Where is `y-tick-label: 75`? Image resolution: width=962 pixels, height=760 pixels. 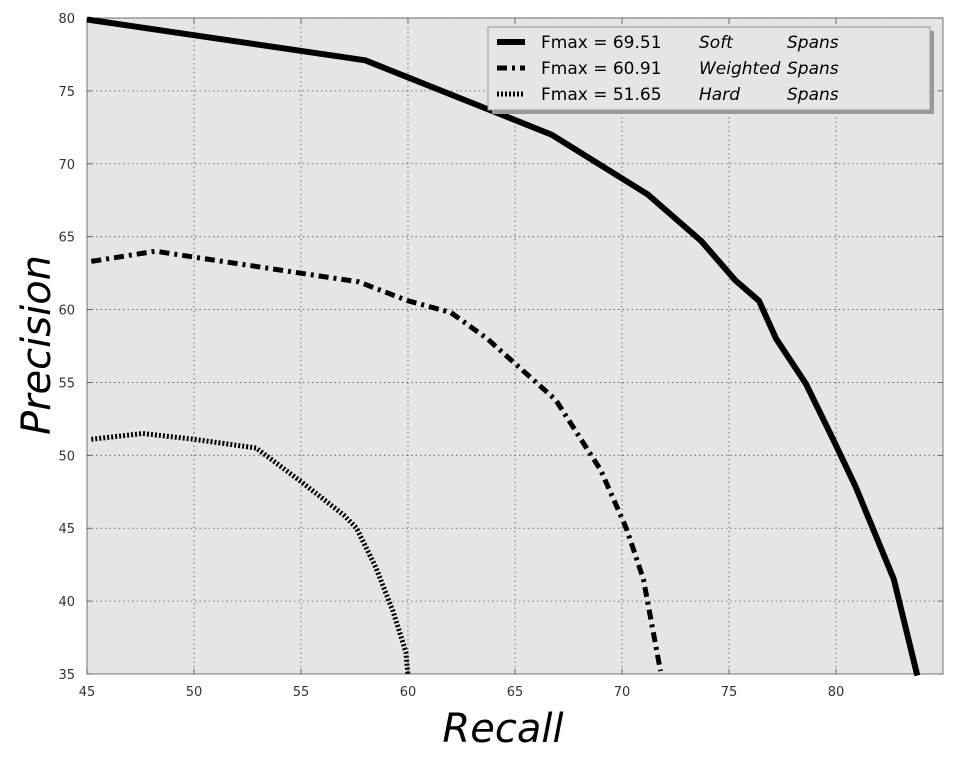
y-tick-label: 75 is located at coordinates (66, 92).